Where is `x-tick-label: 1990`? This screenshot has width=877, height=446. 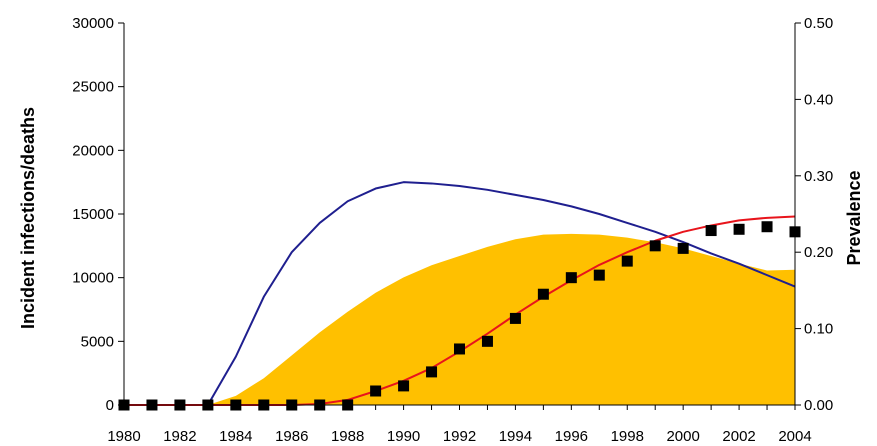
x-tick-label: 1990 is located at coordinates (403, 436).